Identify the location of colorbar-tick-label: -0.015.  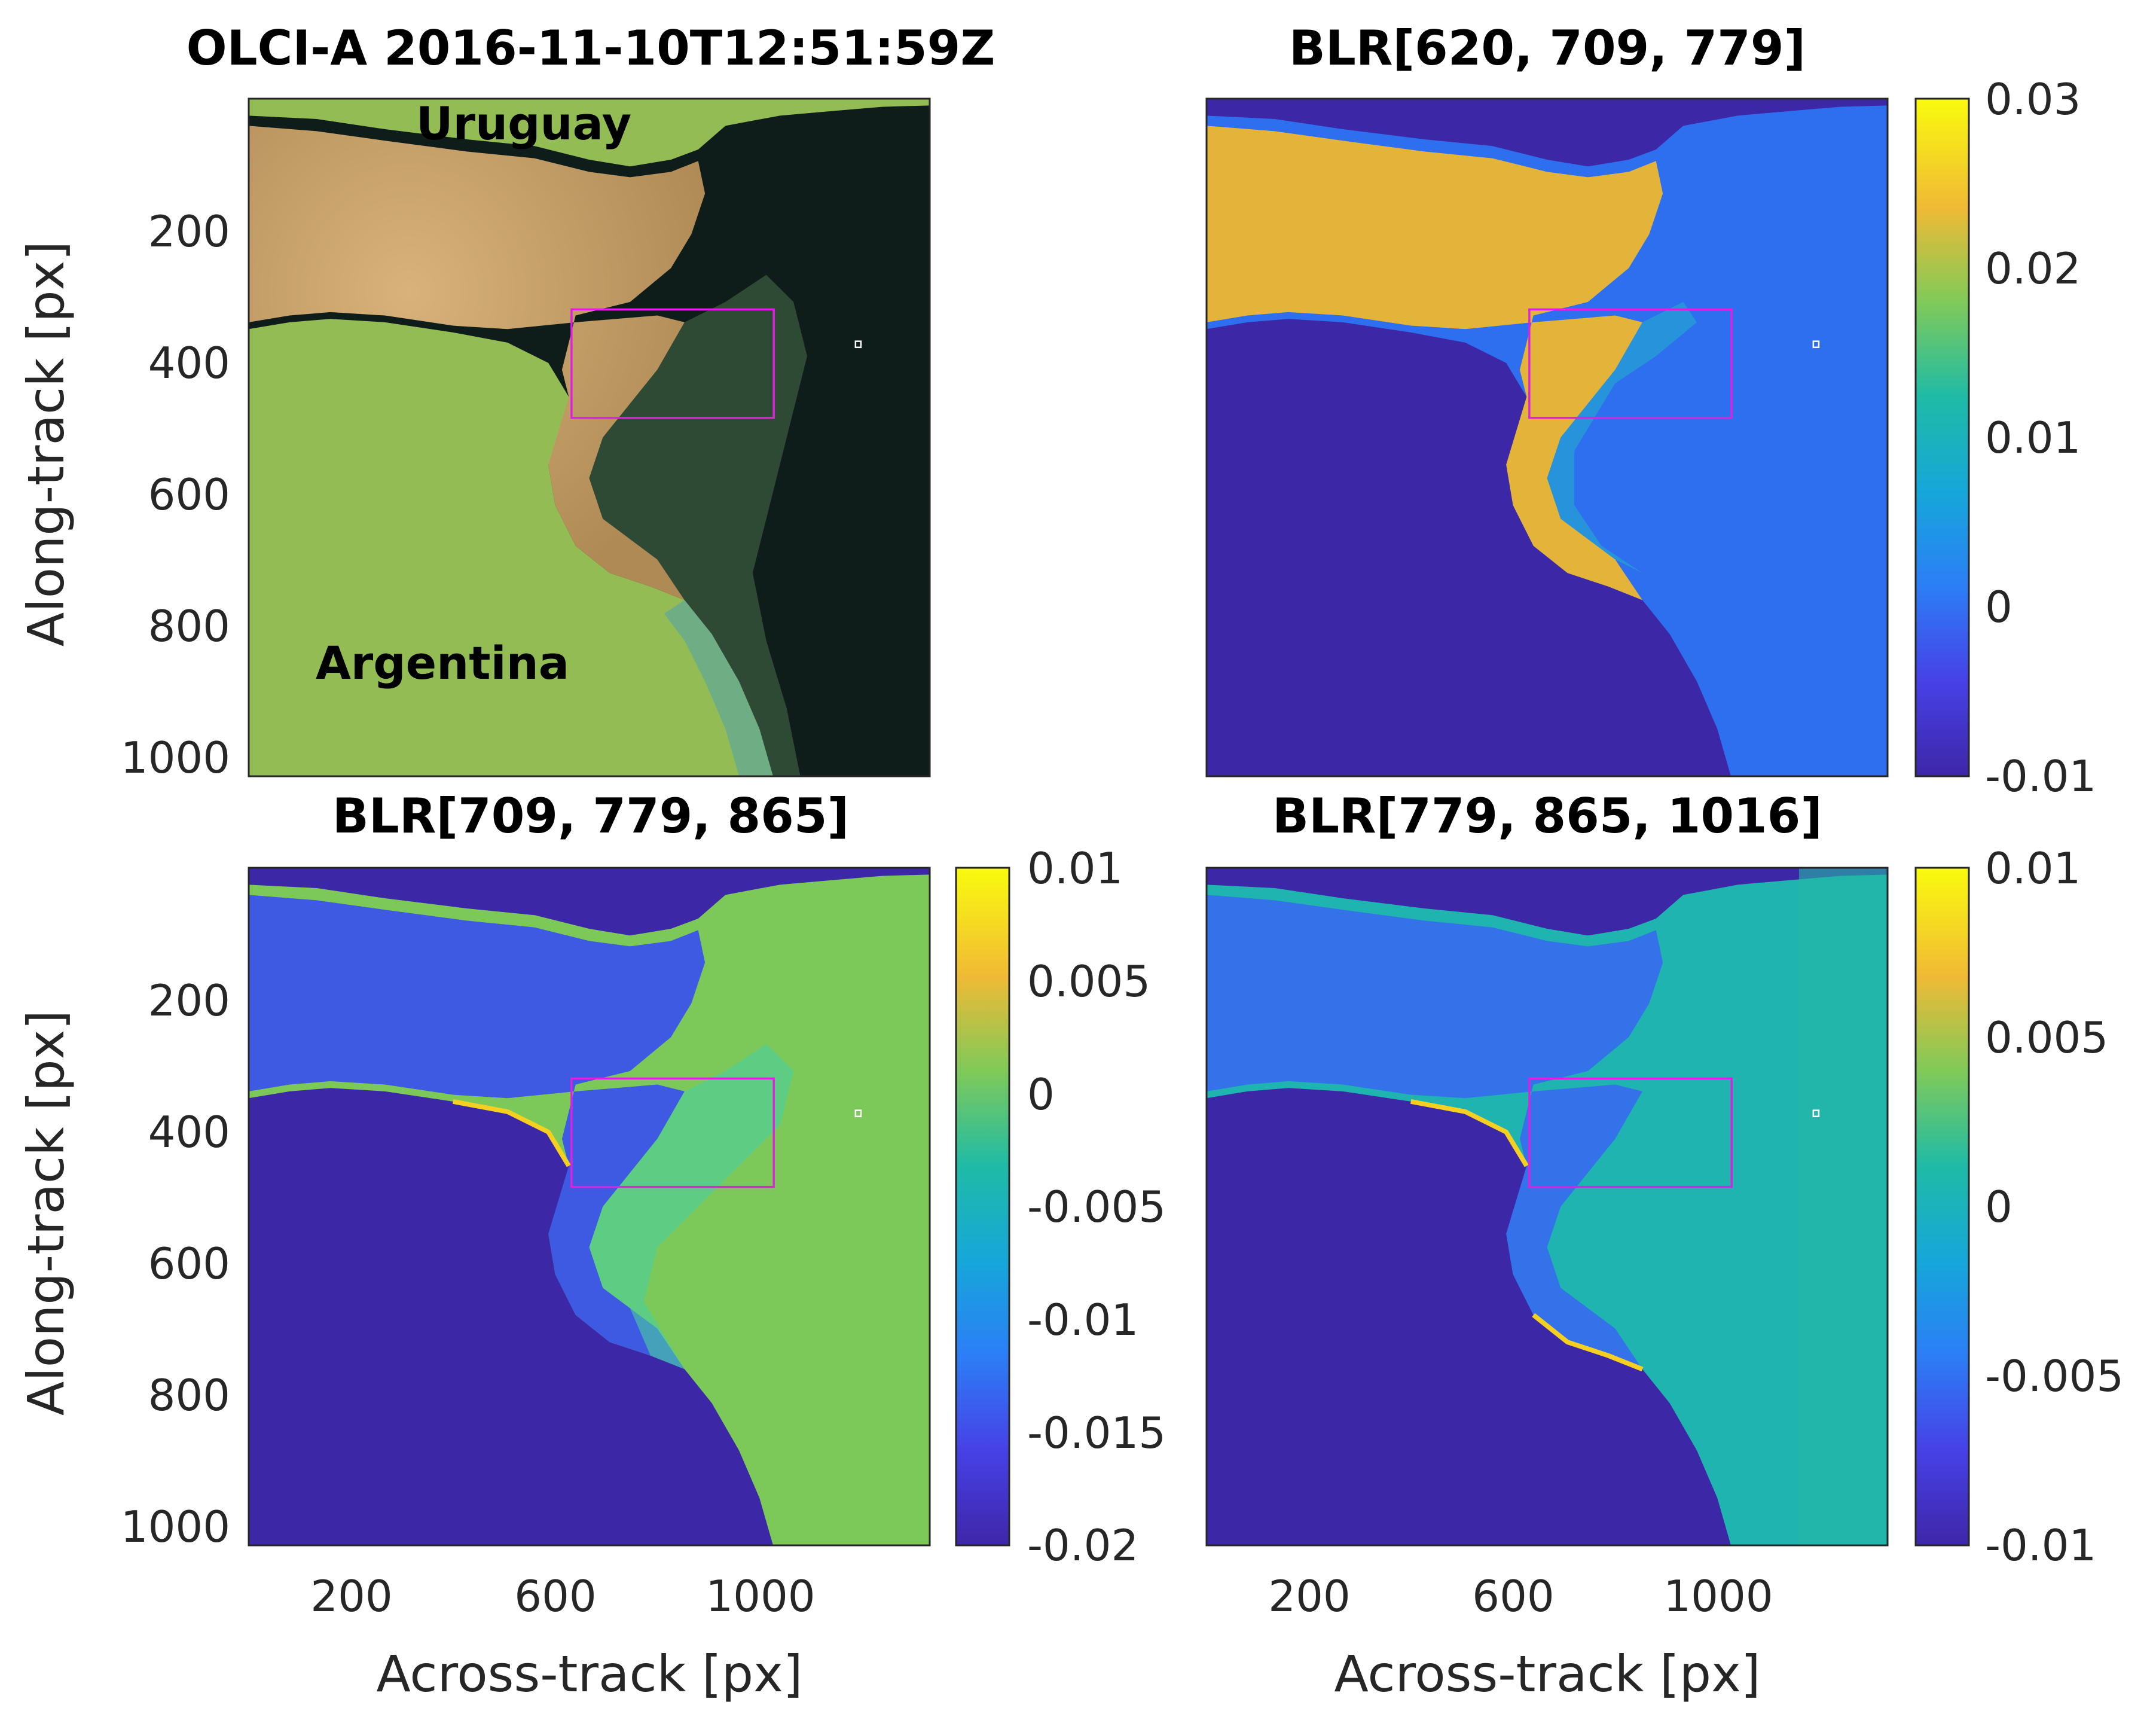
(1096, 1433).